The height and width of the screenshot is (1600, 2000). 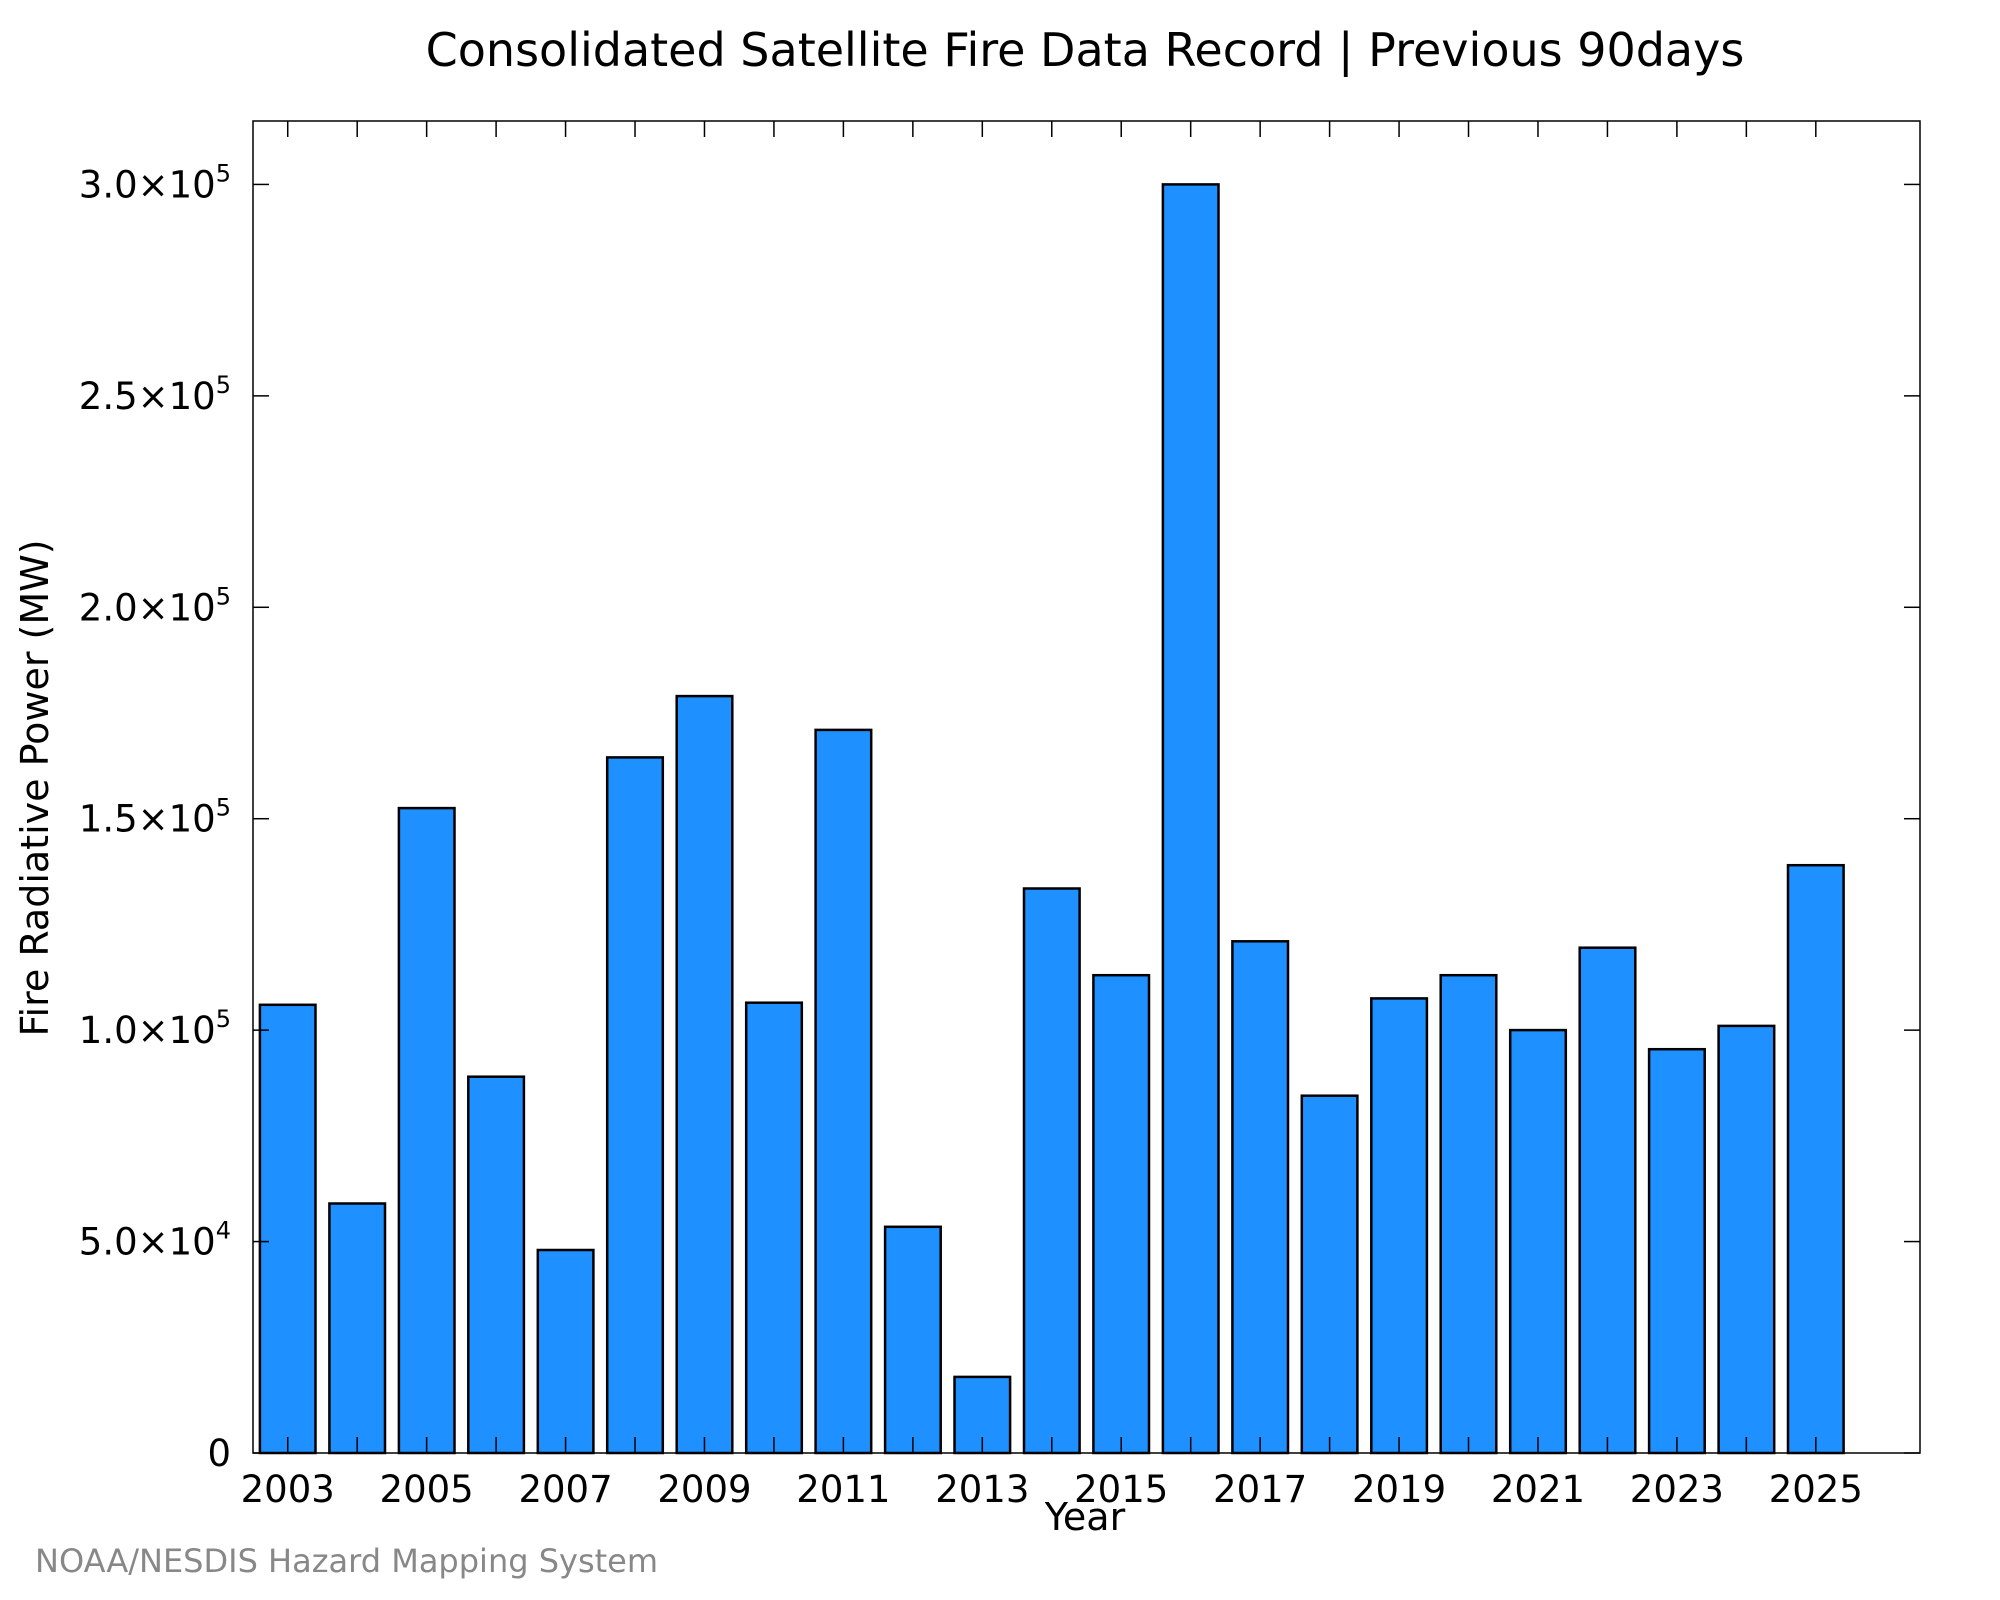 I want to click on bar-2006, so click(x=496, y=1265).